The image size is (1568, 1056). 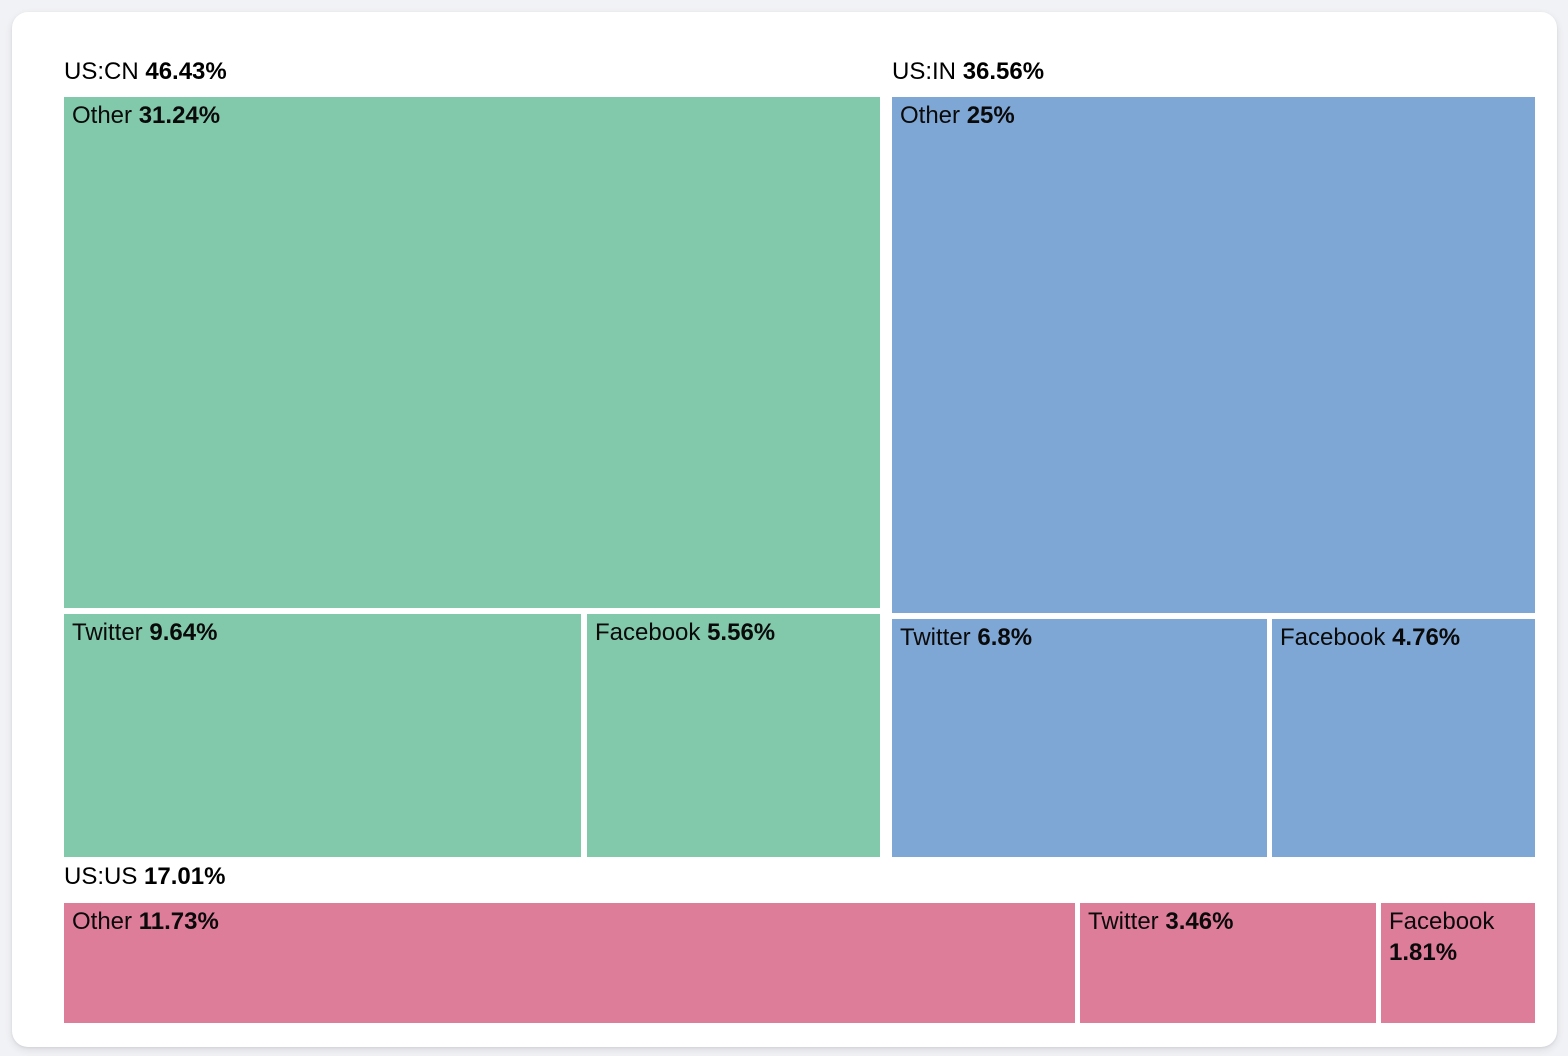 I want to click on cell-label: Other 11.73%, so click(x=145, y=921).